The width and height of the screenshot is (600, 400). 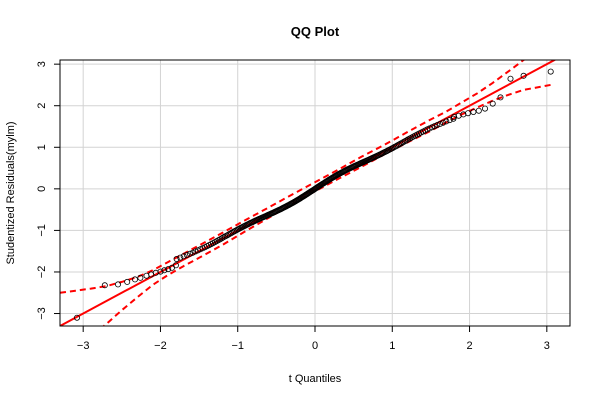 I want to click on x-axis: −3 −2 −1 0 1 2 3, so click(x=313, y=339).